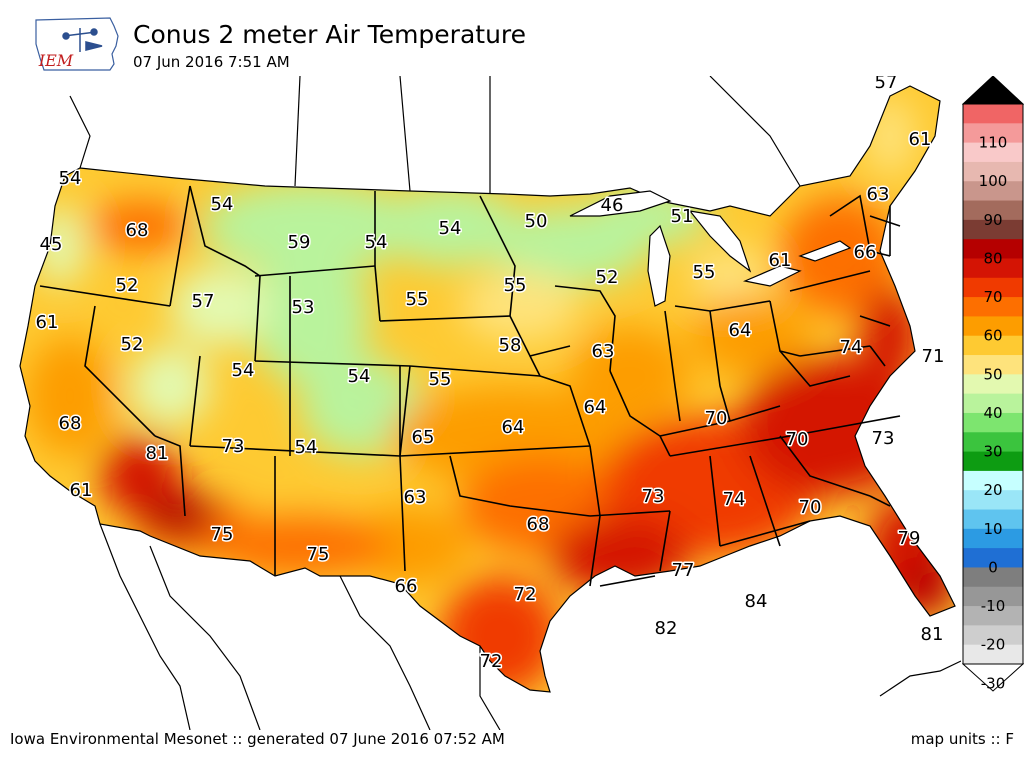 The height and width of the screenshot is (768, 1024). Describe the element at coordinates (992, 374) in the screenshot. I see `colorbar-tick-label: 50` at that location.